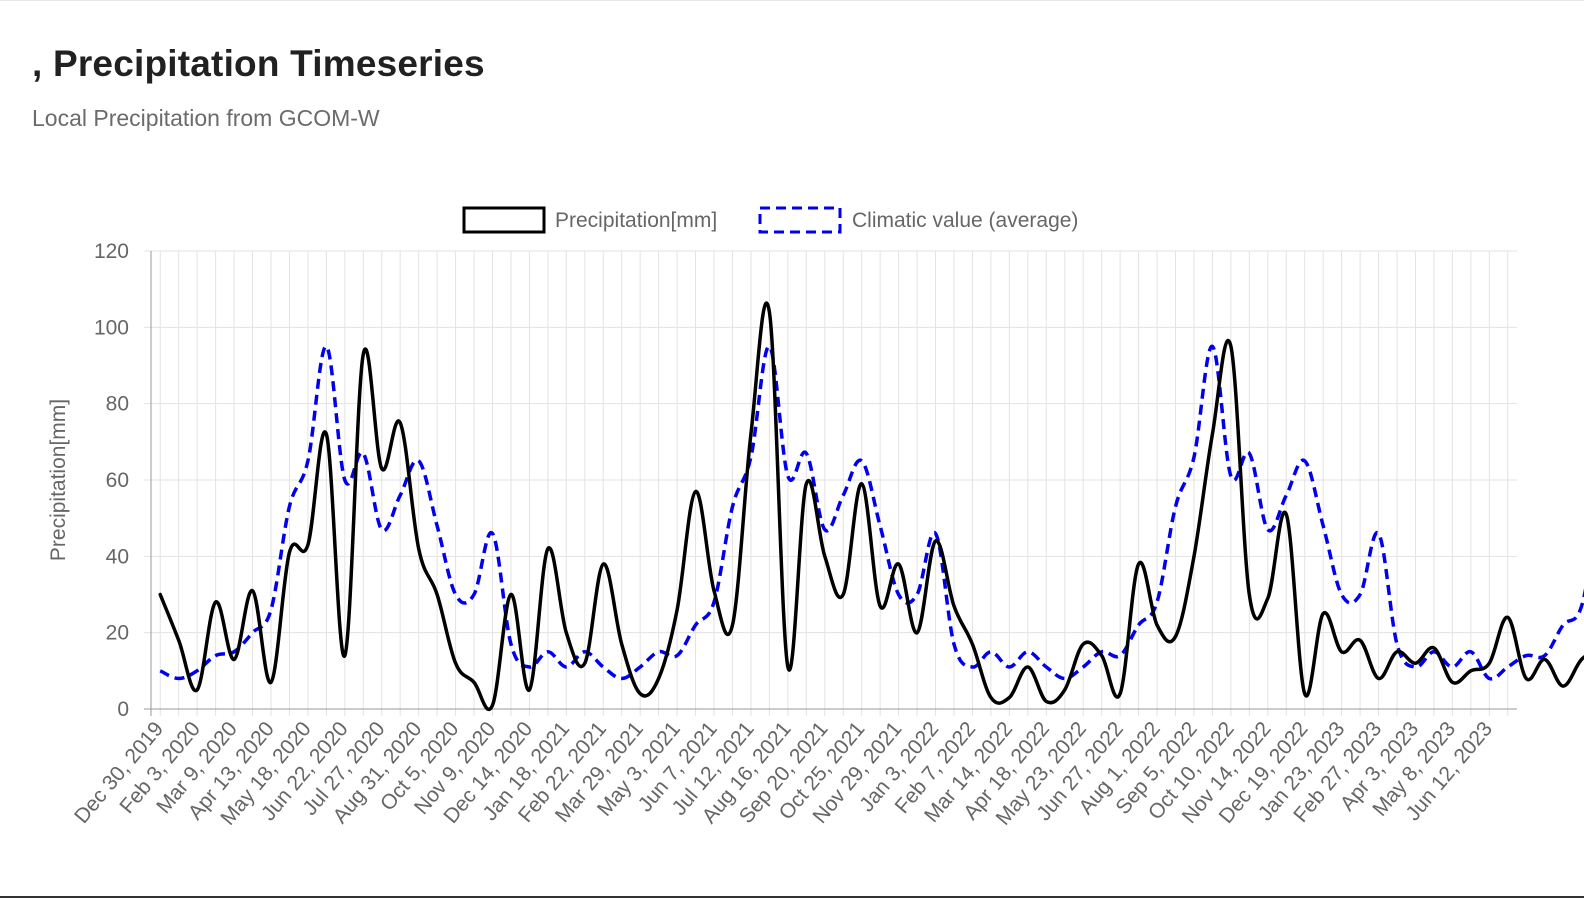  What do you see at coordinates (123, 709) in the screenshot?
I see `y-tick-label: 0` at bounding box center [123, 709].